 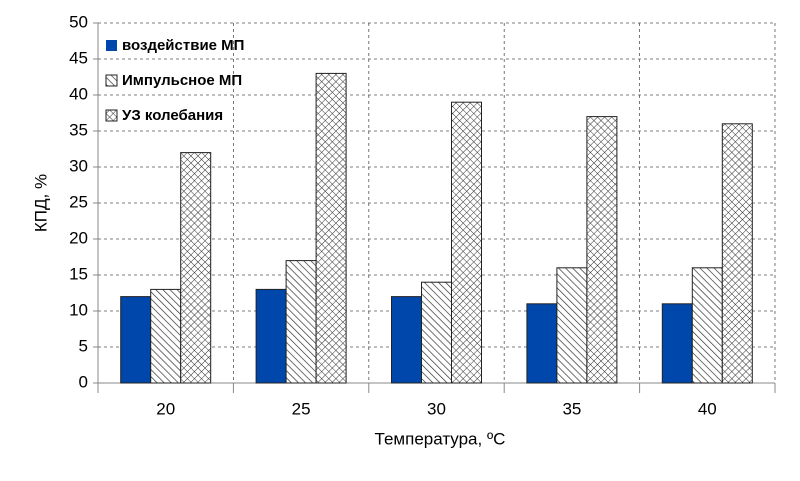 I want to click on y-tick-label: 40, so click(x=78, y=93).